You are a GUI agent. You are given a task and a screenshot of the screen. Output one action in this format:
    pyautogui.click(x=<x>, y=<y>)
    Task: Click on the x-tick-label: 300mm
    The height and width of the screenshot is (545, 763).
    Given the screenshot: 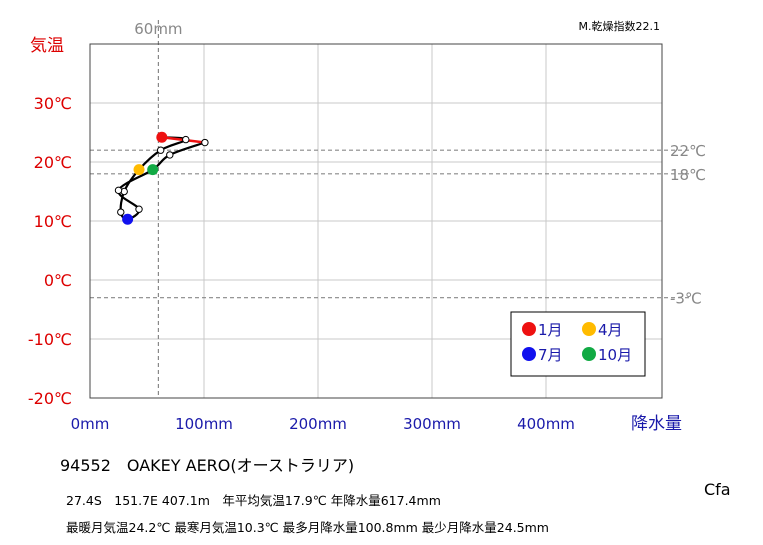 What is the action you would take?
    pyautogui.click(x=432, y=424)
    